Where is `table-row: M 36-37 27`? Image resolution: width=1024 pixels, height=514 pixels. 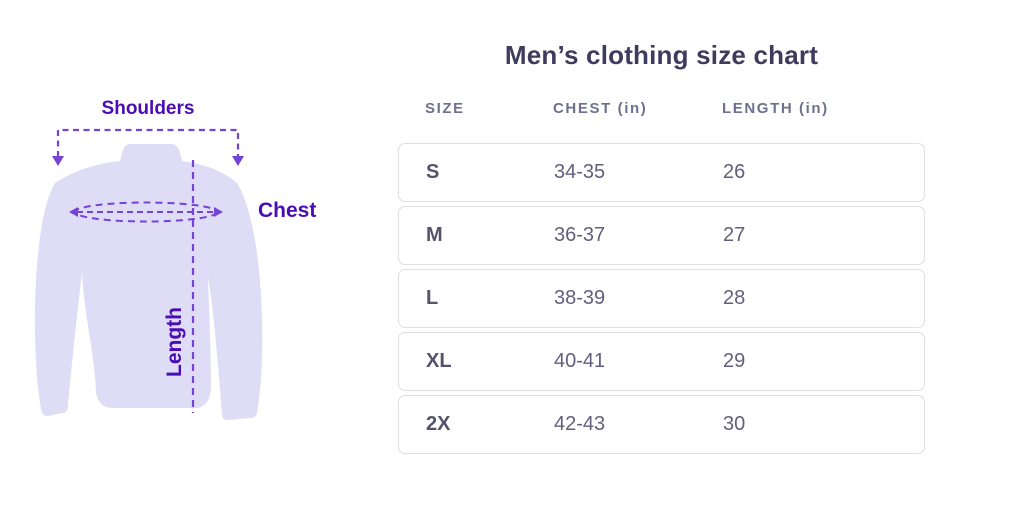
table-row: M 36-37 27 is located at coordinates (661, 235).